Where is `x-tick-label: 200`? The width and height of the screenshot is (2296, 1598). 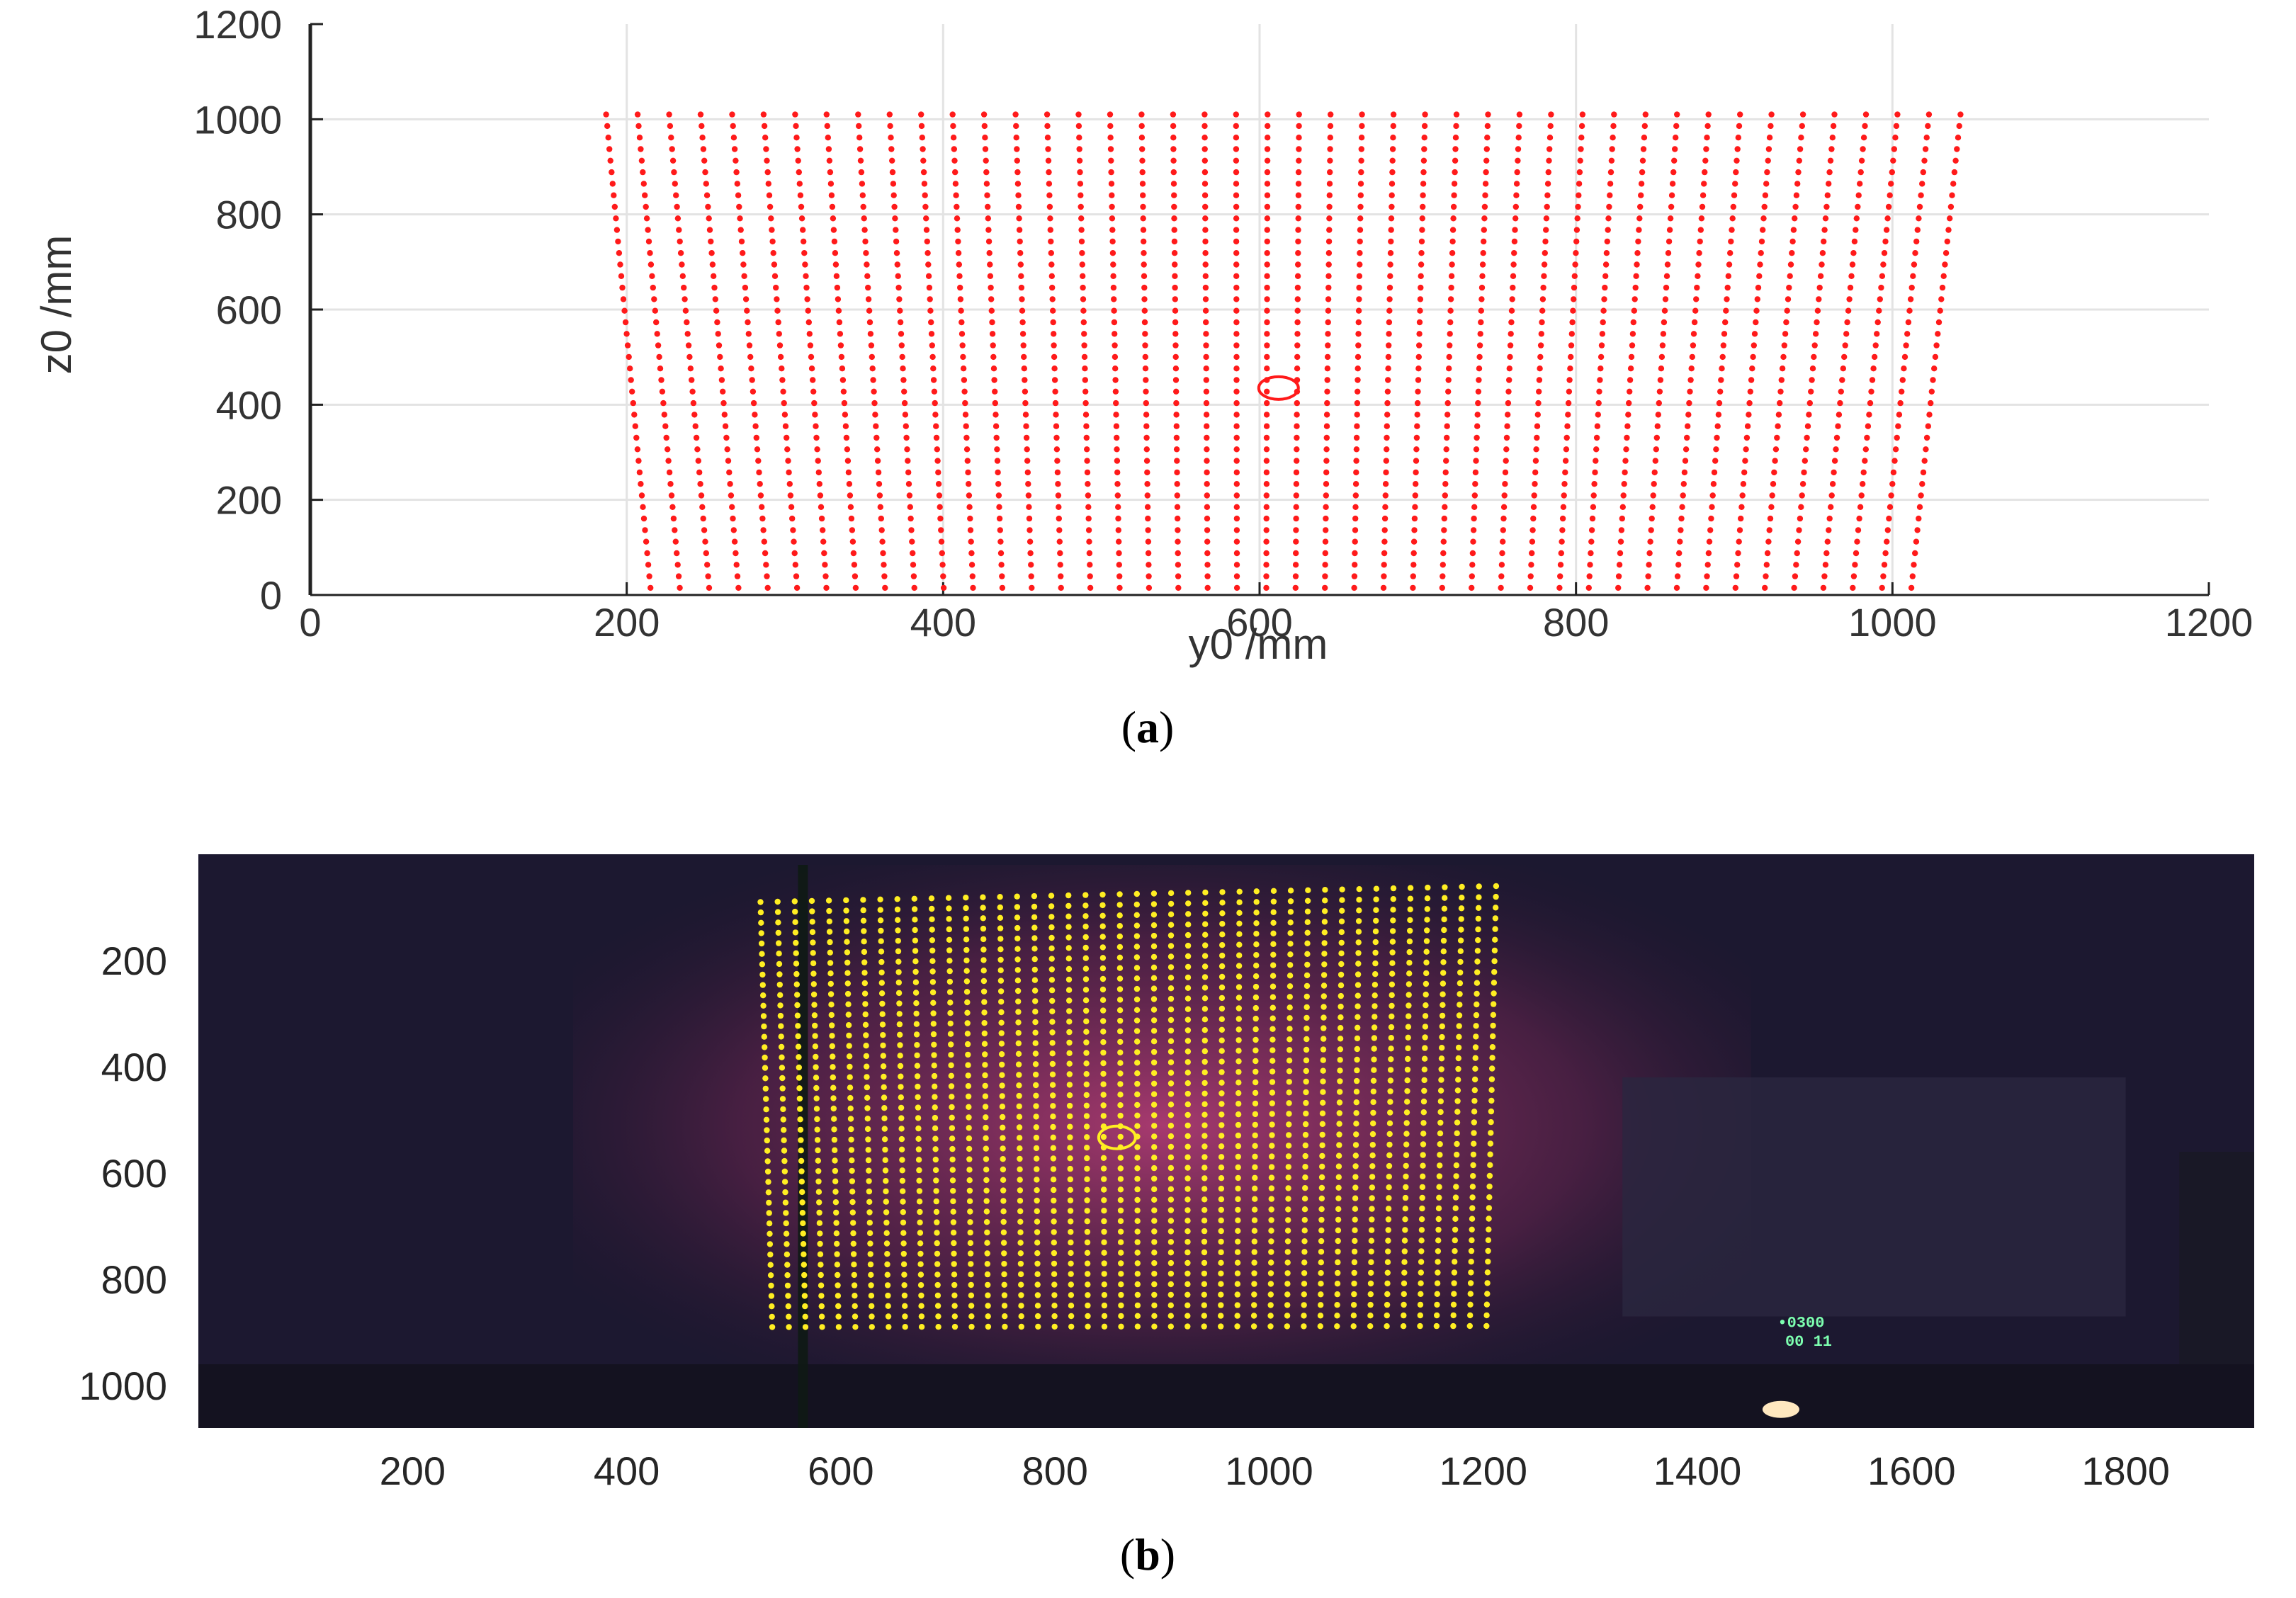
x-tick-label: 200 is located at coordinates (413, 1471).